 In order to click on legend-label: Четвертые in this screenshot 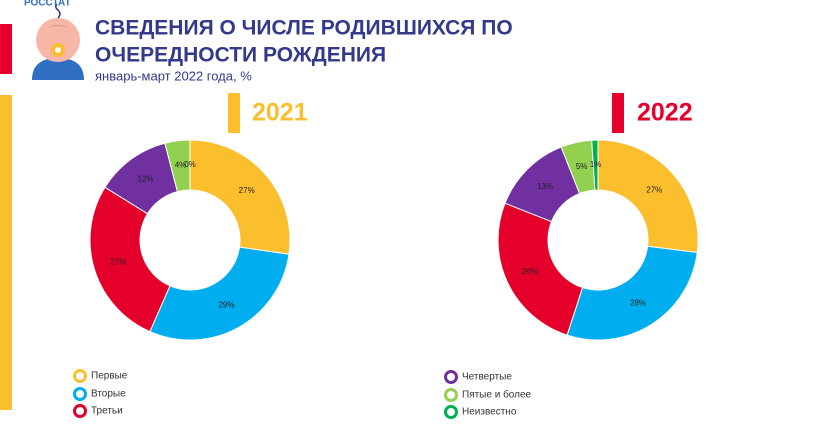, I will do `click(487, 377)`.